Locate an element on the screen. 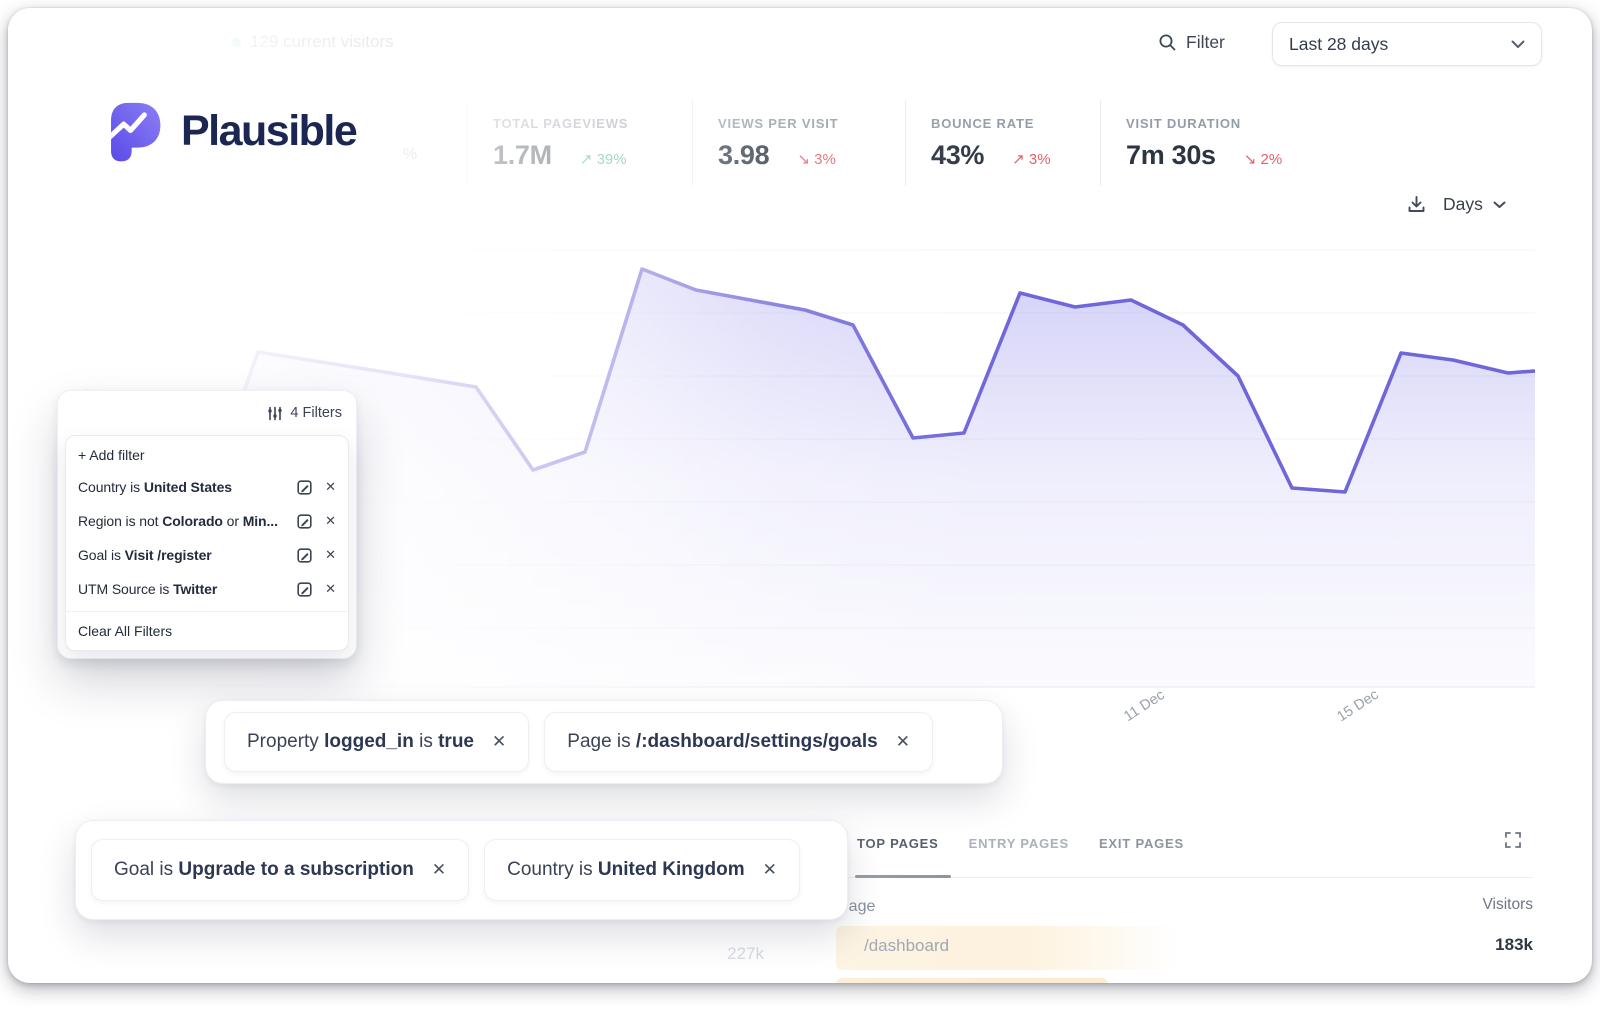 The height and width of the screenshot is (1014, 1600). filter-pill-goal: Goal is Upgrade to a subscription ✕ is located at coordinates (280, 870).